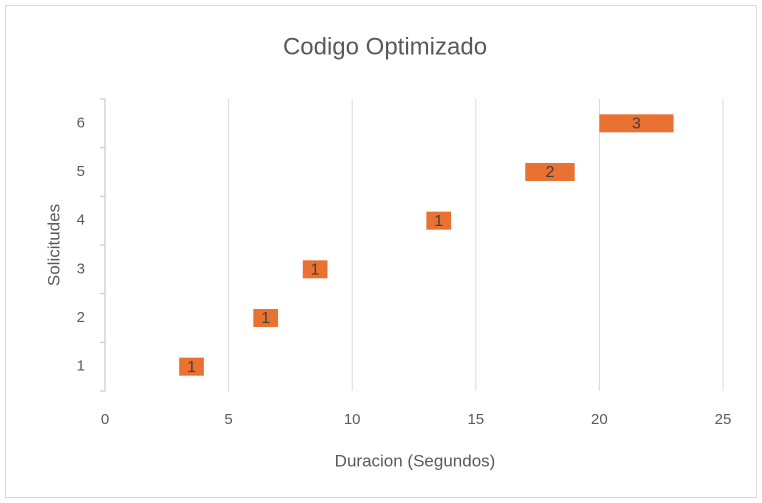 This screenshot has width=762, height=503. Describe the element at coordinates (475, 419) in the screenshot. I see `x-tick-label: 15` at that location.